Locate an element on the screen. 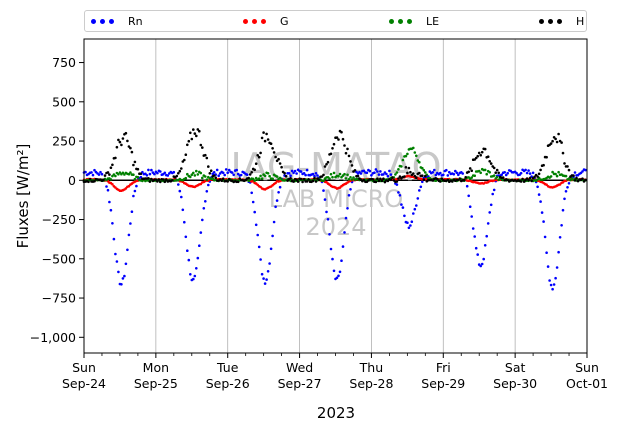  legend-item-rn: Rn is located at coordinates (117, 21).